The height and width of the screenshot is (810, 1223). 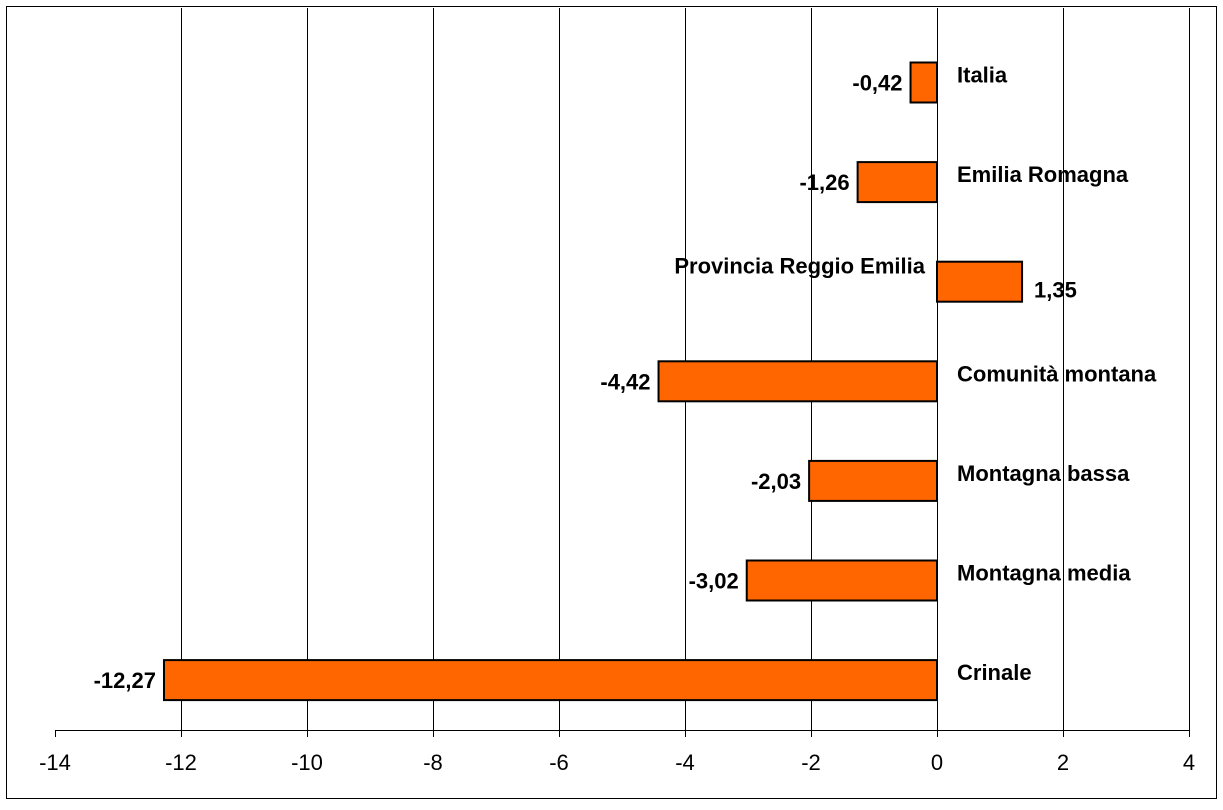 What do you see at coordinates (824, 182) in the screenshot?
I see `data-label: -1,26` at bounding box center [824, 182].